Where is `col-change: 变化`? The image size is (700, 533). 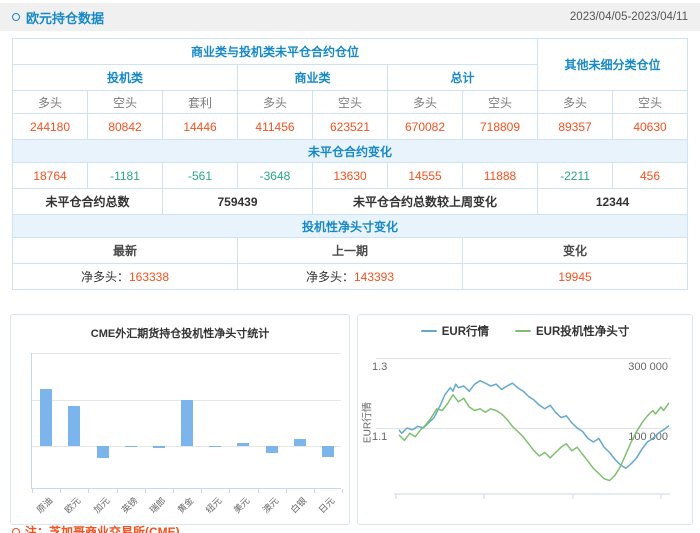
col-change: 变化 is located at coordinates (575, 250).